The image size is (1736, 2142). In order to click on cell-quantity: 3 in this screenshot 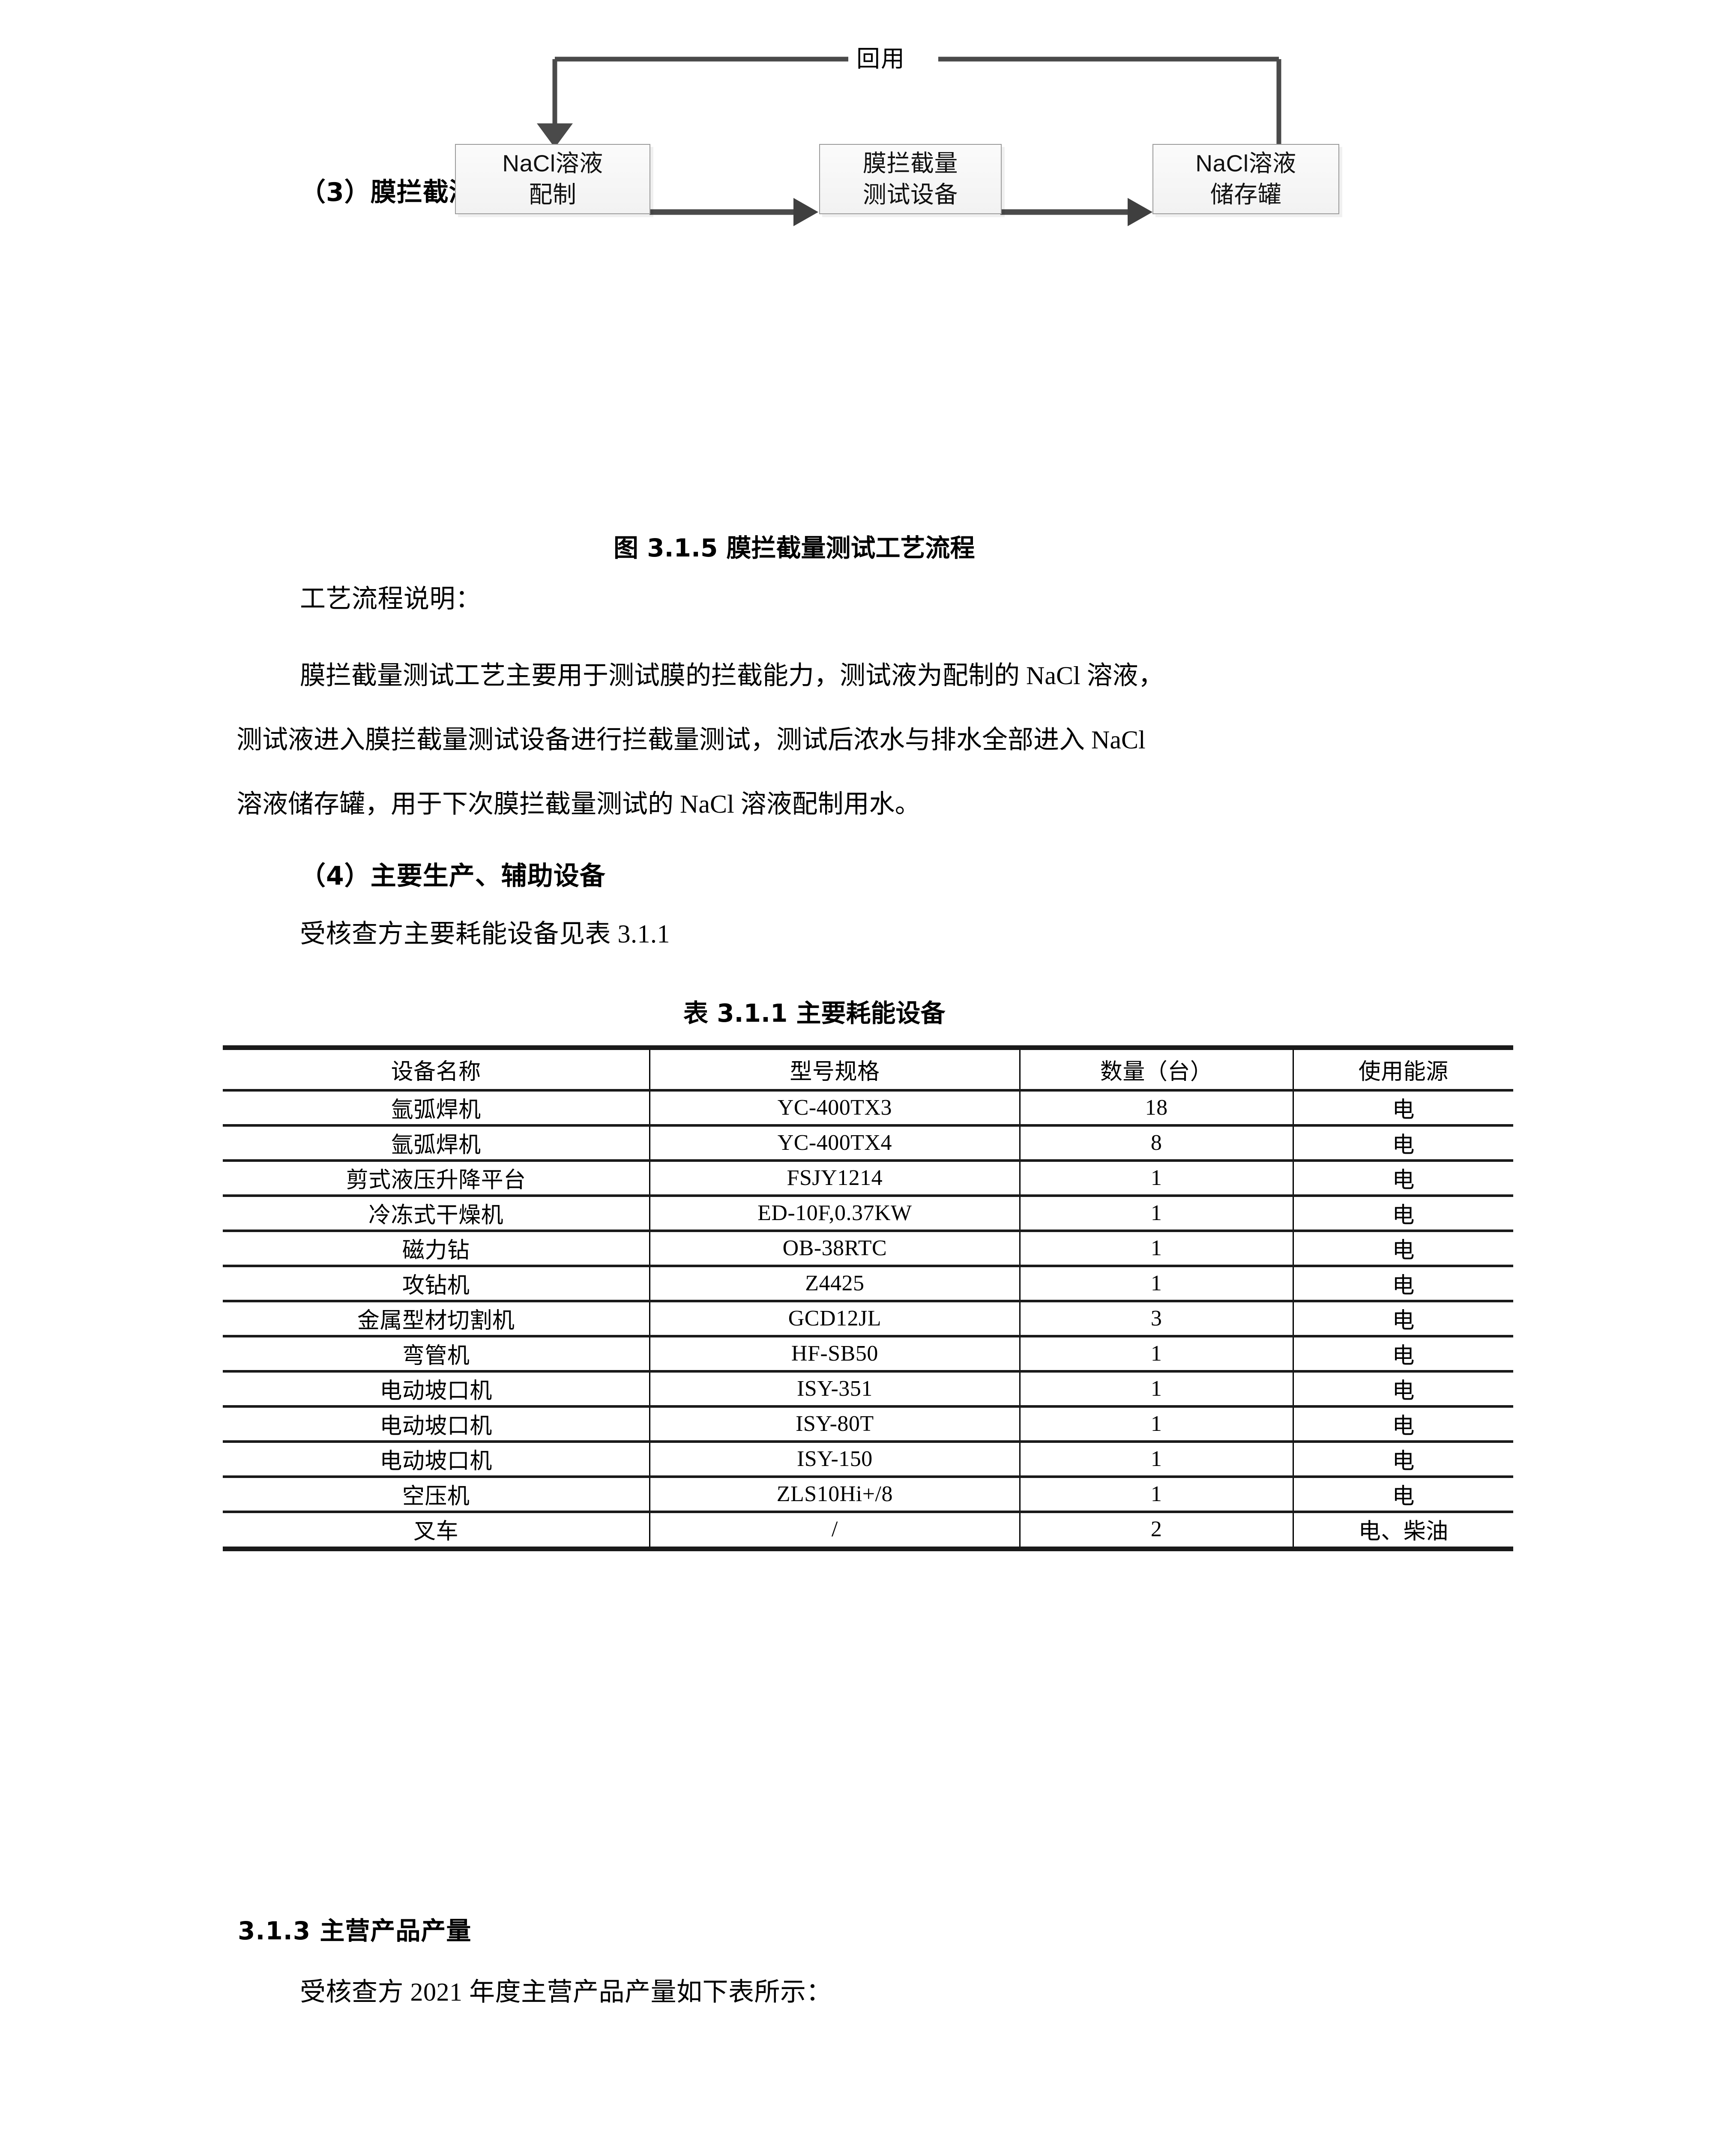, I will do `click(1156, 1318)`.